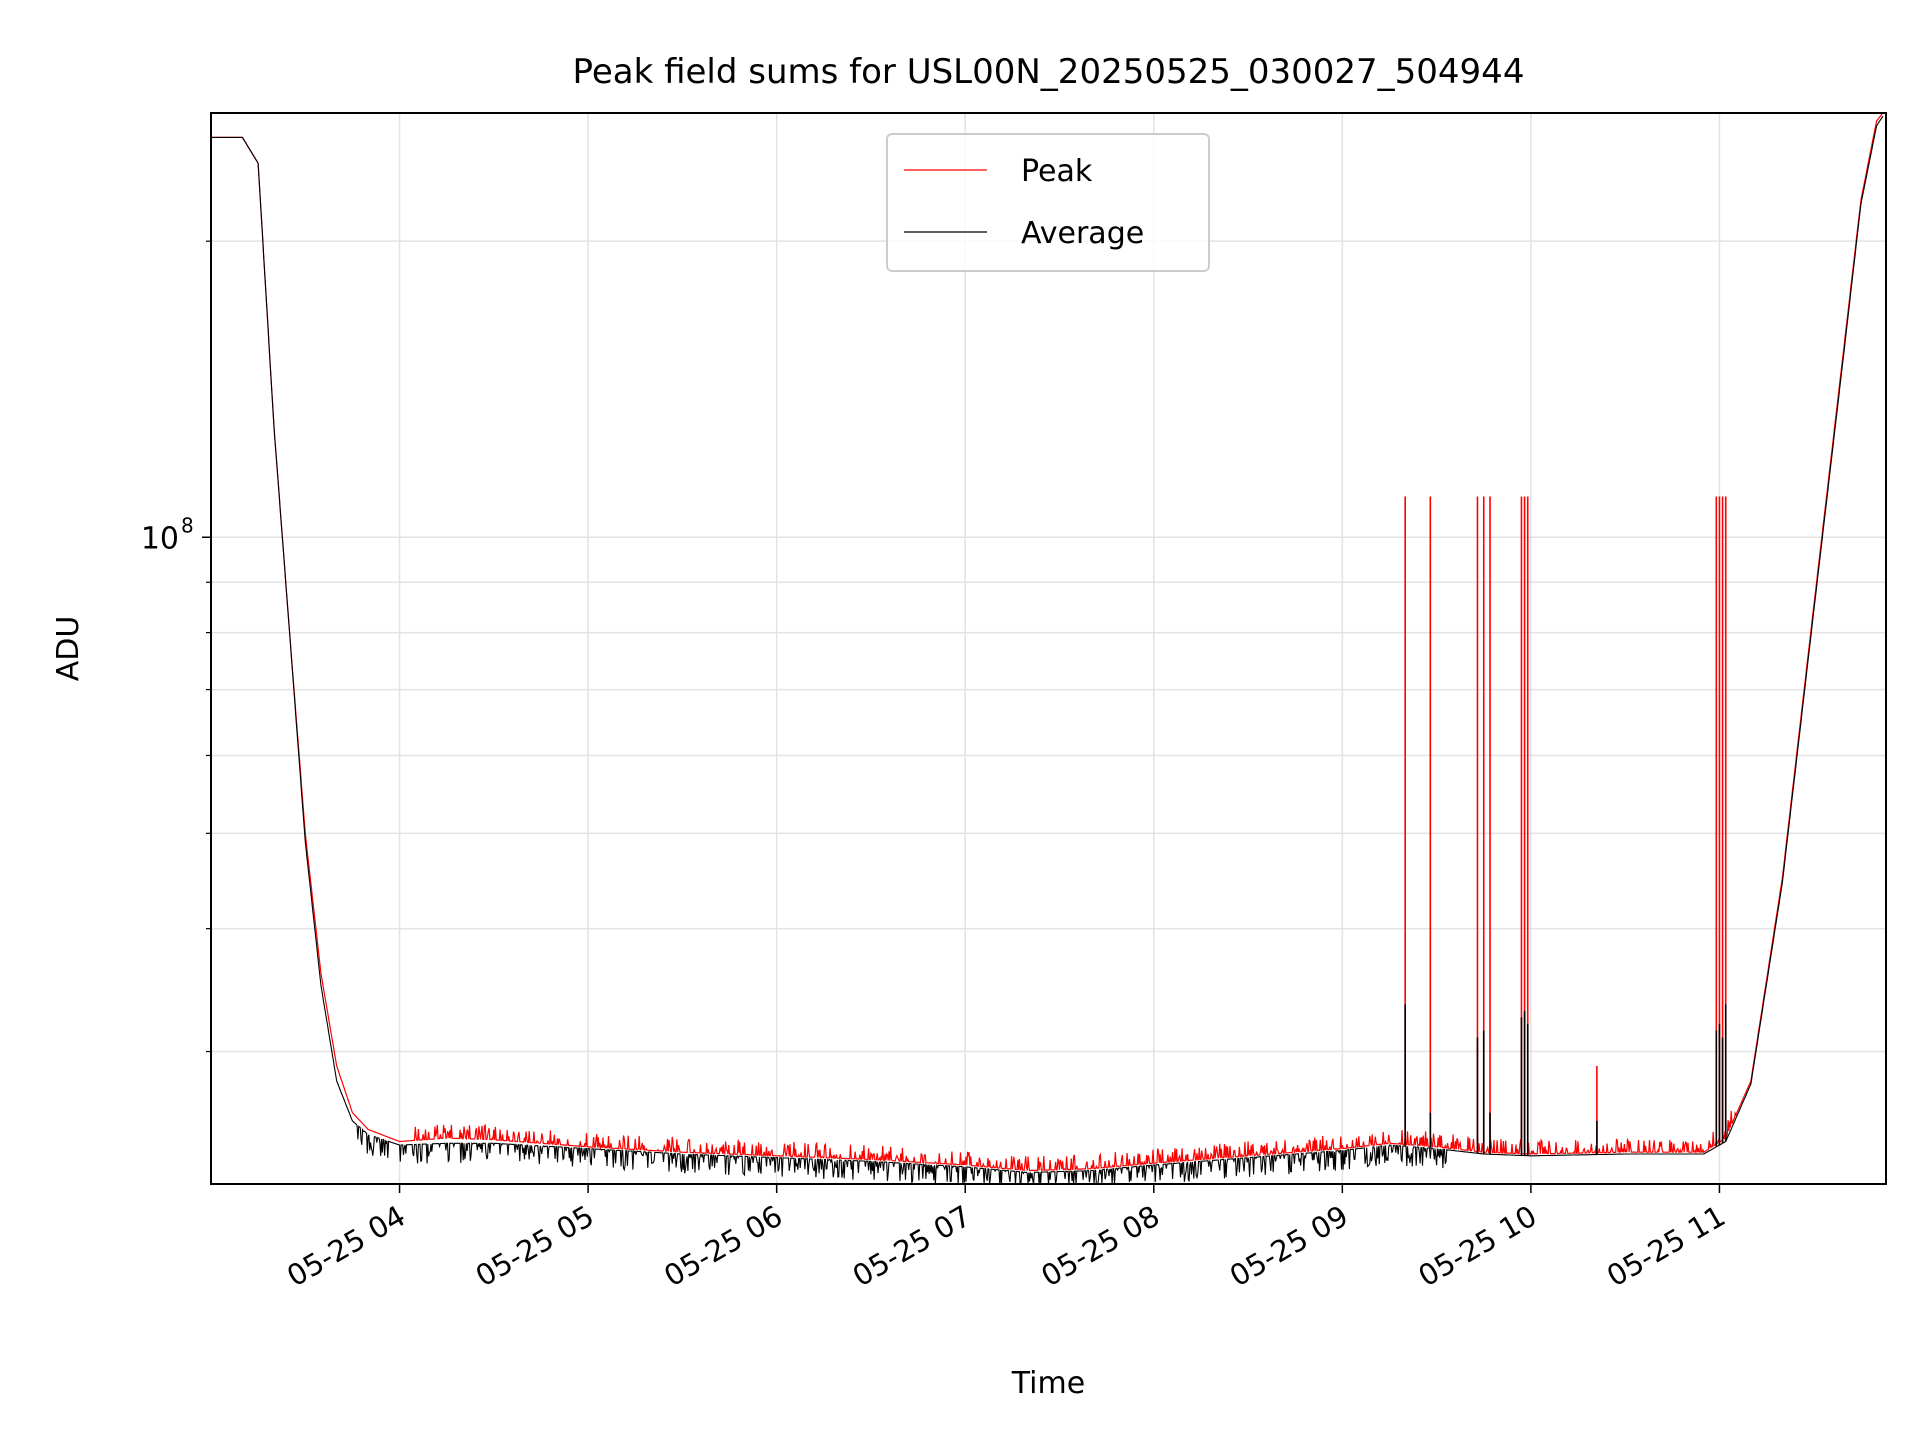 This screenshot has height=1440, width=1920. I want to click on y-axis-label: ADU, so click(68, 649).